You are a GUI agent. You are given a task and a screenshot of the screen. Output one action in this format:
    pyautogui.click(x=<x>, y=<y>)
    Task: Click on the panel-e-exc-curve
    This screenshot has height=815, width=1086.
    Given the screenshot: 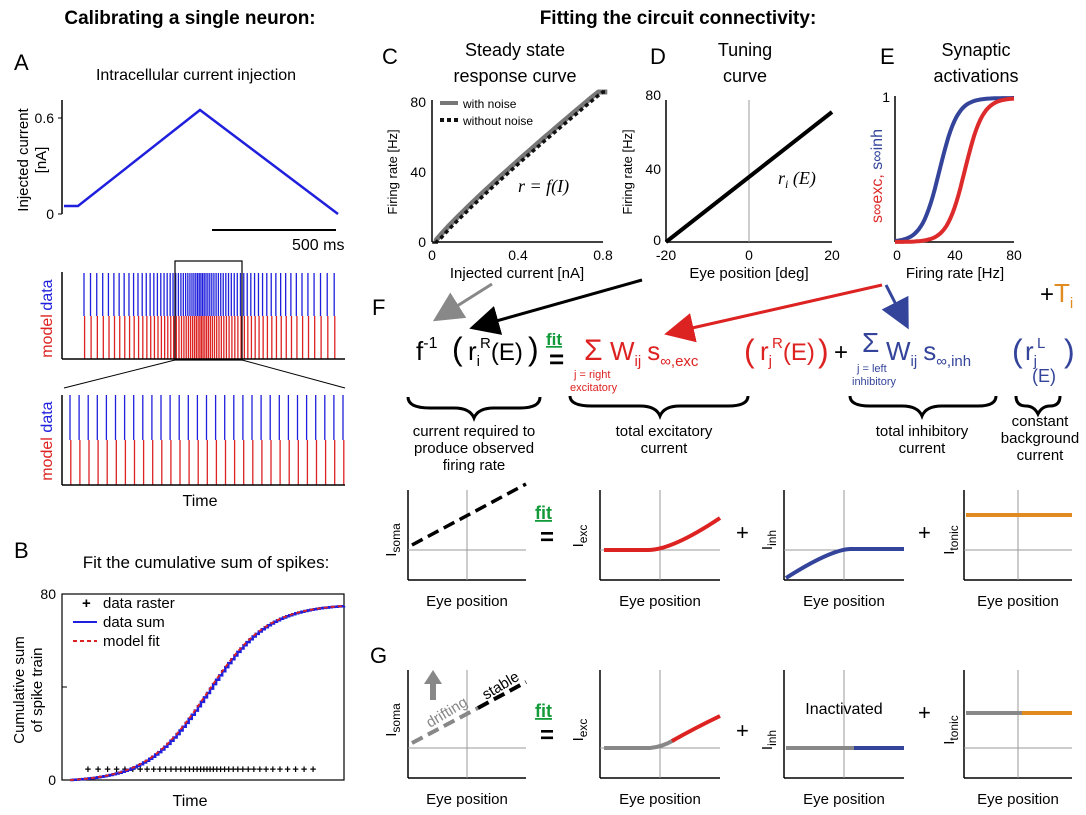 What is the action you would take?
    pyautogui.click(x=955, y=170)
    